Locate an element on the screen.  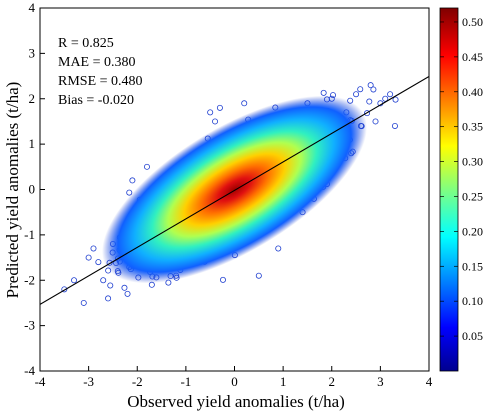
stat-mae: MAE = 0.380 is located at coordinates (97, 62).